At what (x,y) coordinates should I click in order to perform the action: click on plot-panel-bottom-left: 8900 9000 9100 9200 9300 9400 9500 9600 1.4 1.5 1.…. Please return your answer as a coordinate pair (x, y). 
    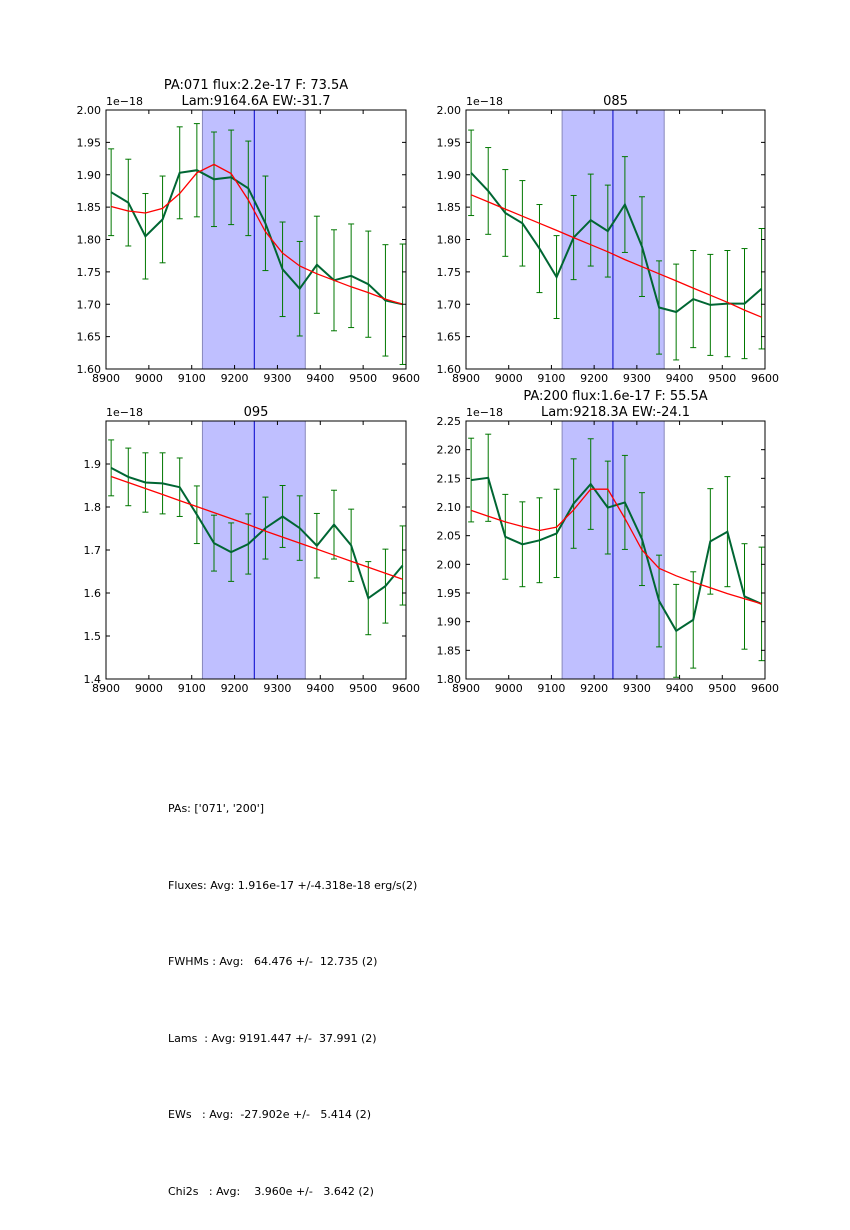
    Looking at the image, I should click on (252, 550).